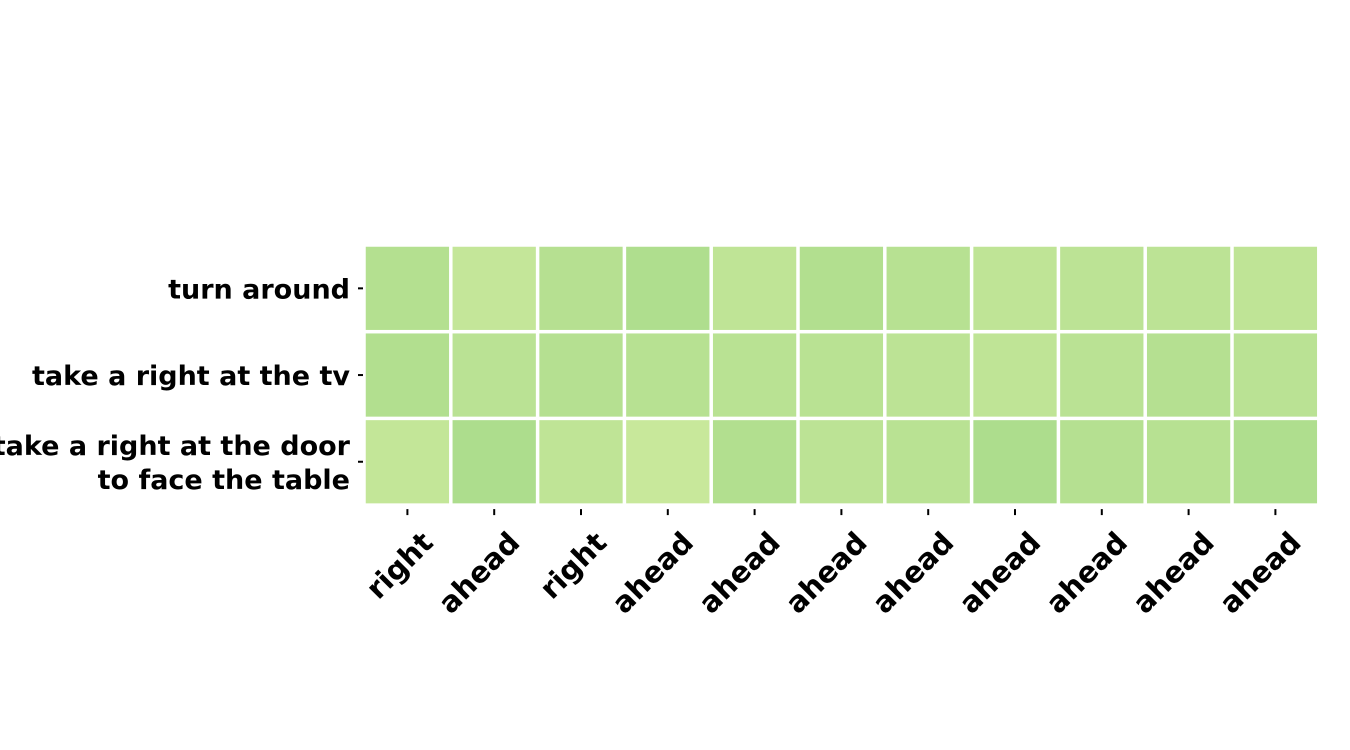 This screenshot has height=750, width=1350. Describe the element at coordinates (259, 289) in the screenshot. I see `y-tick-label: turn around` at that location.